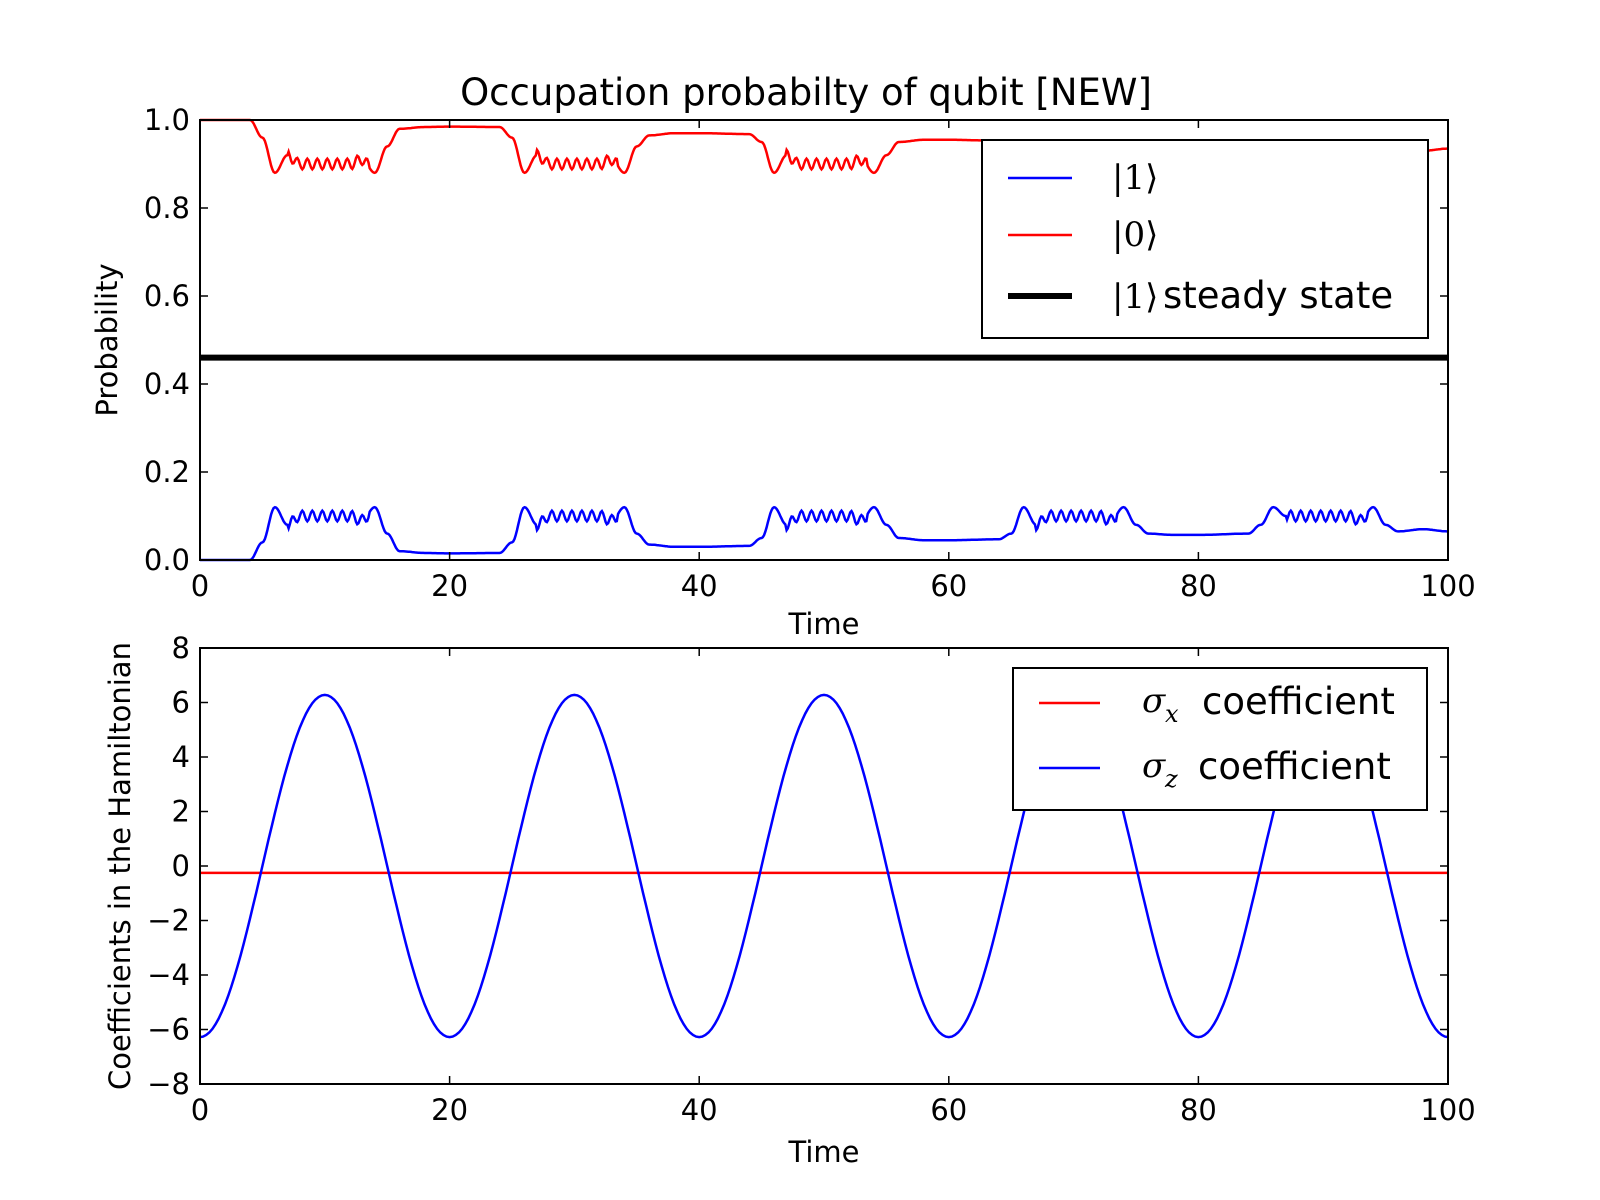 This screenshot has width=1600, height=1200. I want to click on y-tick-label: 0.6, so click(167, 296).